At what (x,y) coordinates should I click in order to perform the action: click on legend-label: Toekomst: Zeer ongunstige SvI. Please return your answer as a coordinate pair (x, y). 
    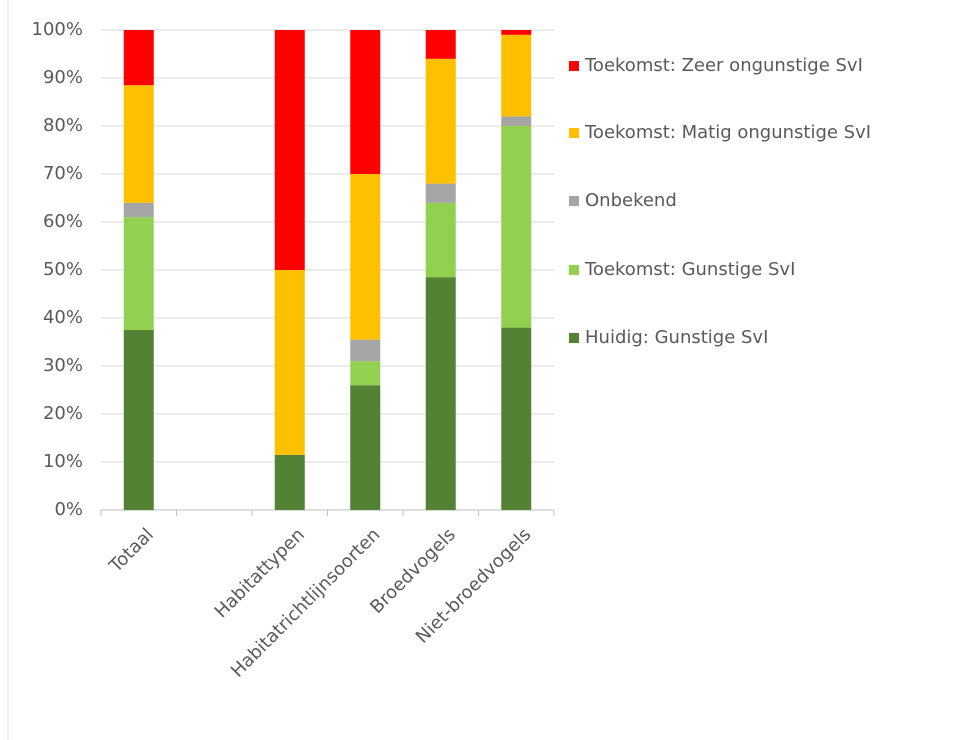
    Looking at the image, I should click on (723, 65).